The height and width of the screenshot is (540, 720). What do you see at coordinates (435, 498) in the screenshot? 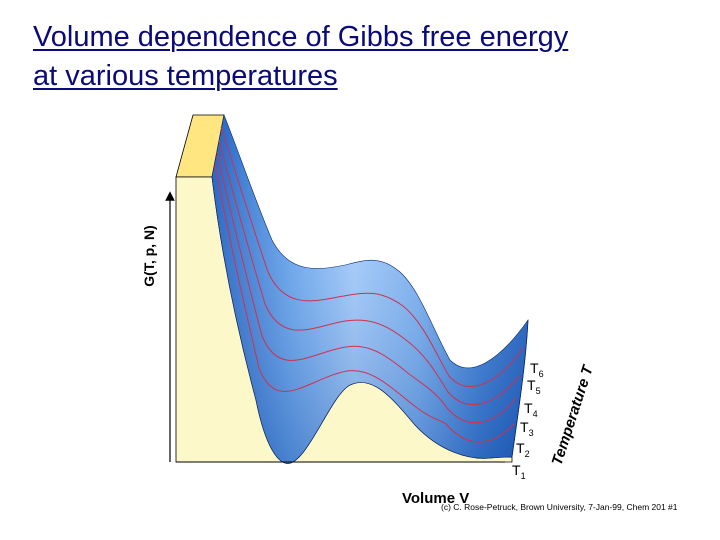
I see `x-axis-label: Volume V` at bounding box center [435, 498].